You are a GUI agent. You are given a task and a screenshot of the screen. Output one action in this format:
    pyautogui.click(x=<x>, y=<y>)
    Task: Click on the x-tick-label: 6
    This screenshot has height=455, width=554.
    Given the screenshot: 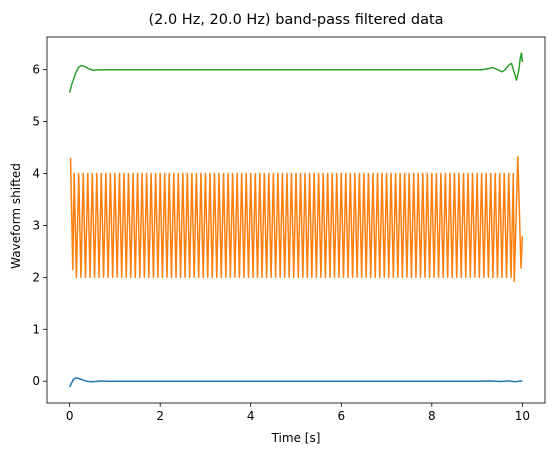 What is the action you would take?
    pyautogui.click(x=341, y=416)
    